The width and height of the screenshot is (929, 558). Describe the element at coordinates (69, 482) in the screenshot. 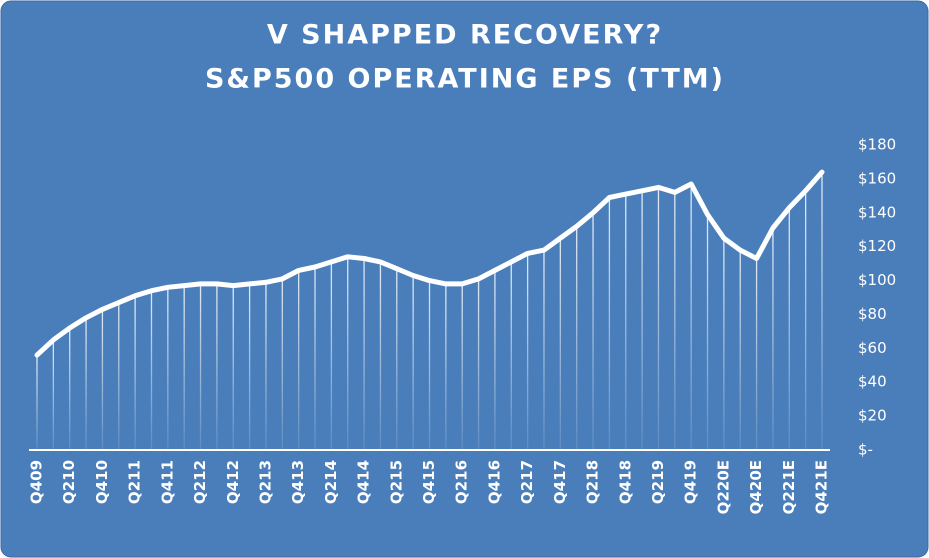

I see `x-tick-label: Q210` at that location.